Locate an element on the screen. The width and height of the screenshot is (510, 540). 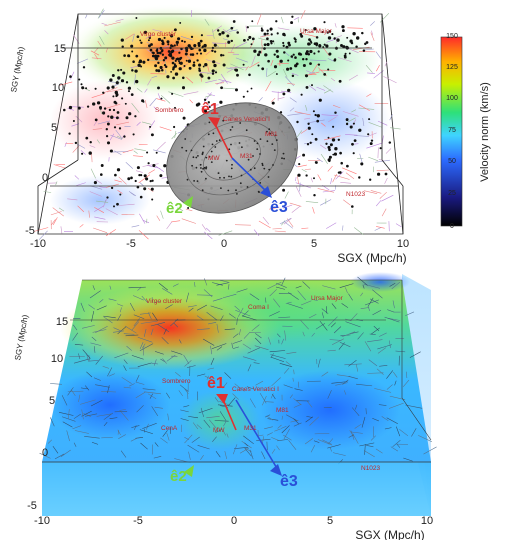
colorbar-label: Velocity norm (km/s) is located at coordinates (485, 132).